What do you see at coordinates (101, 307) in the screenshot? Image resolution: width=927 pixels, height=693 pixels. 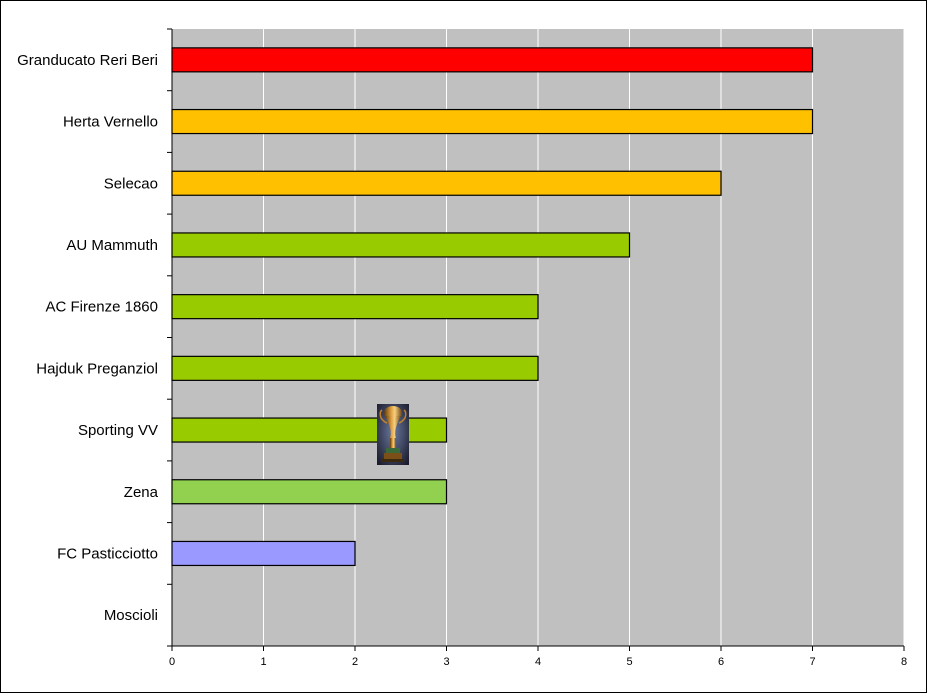 I see `category-label: AC Firenze 1860` at bounding box center [101, 307].